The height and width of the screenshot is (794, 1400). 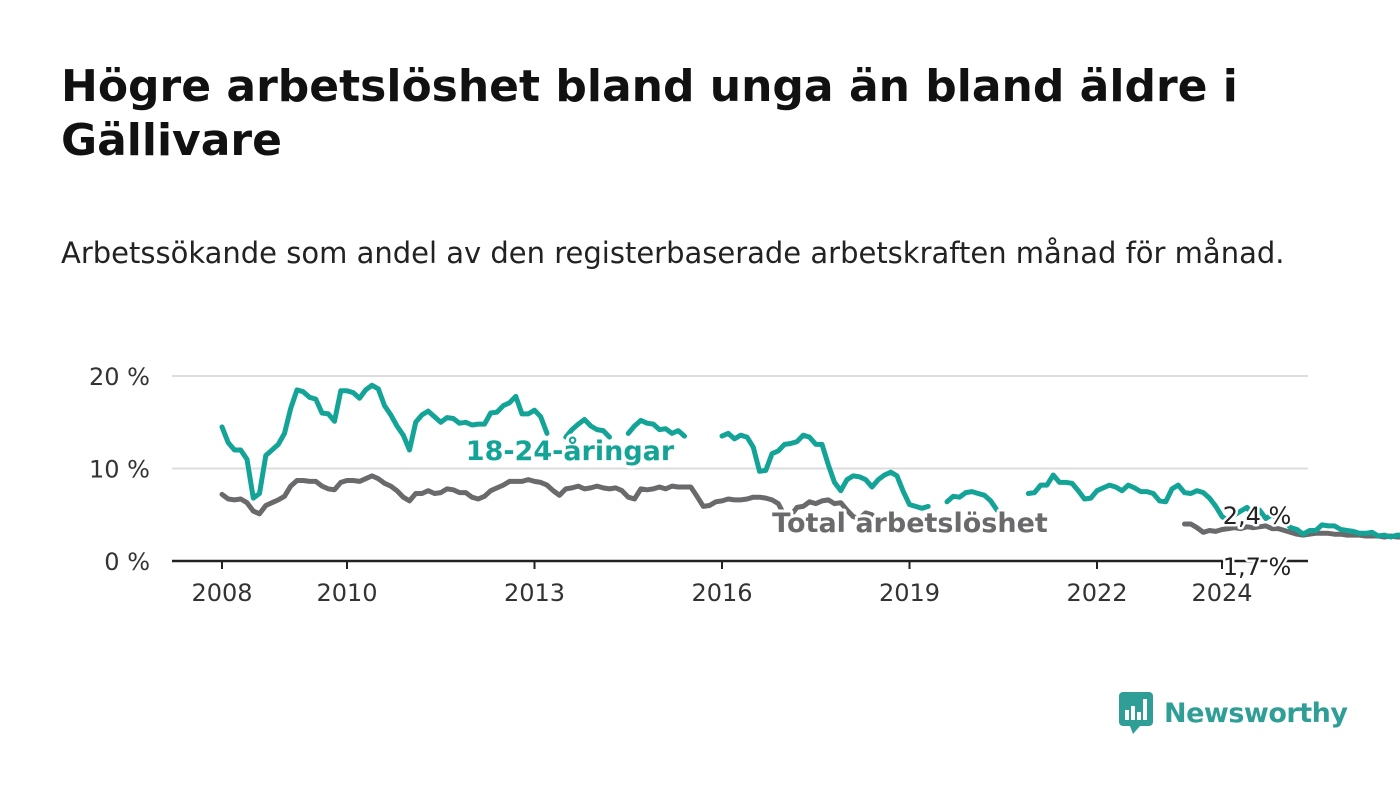 What do you see at coordinates (119, 377) in the screenshot?
I see `y-tick-label: 20 %` at bounding box center [119, 377].